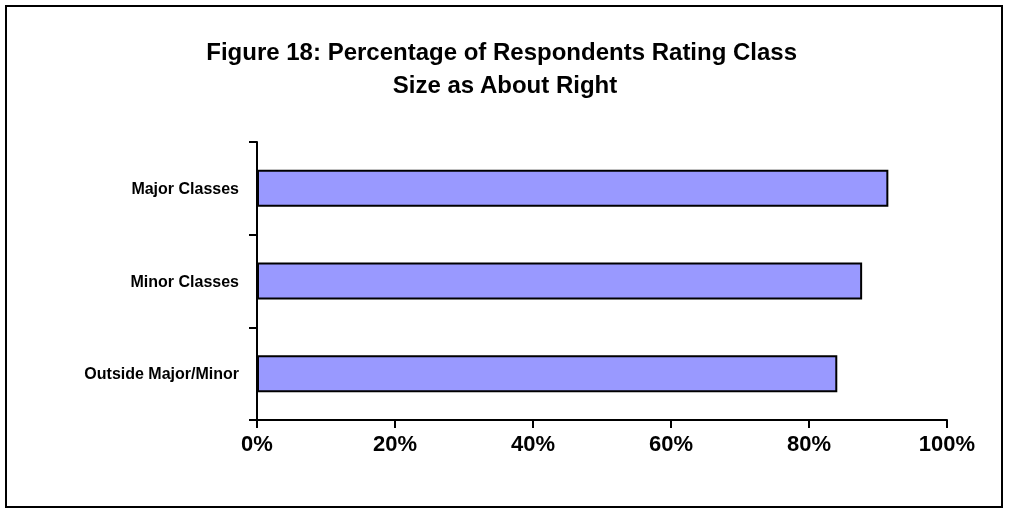 The image size is (1010, 512). What do you see at coordinates (161, 374) in the screenshot?
I see `y-tick-label: Outside Major/Minor` at bounding box center [161, 374].